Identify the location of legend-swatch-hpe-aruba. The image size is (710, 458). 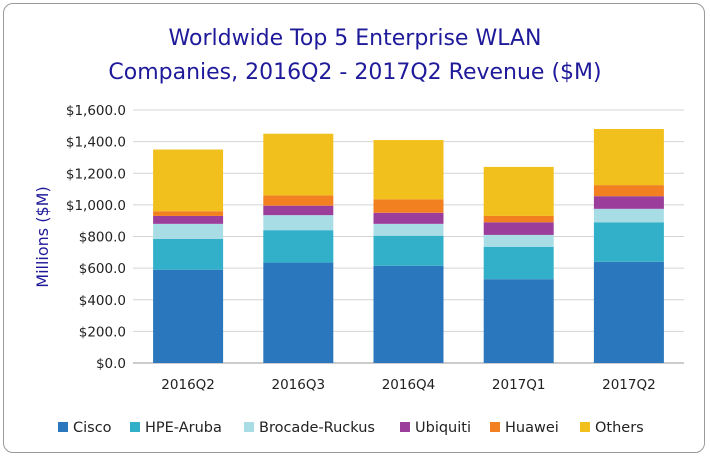
(135, 427).